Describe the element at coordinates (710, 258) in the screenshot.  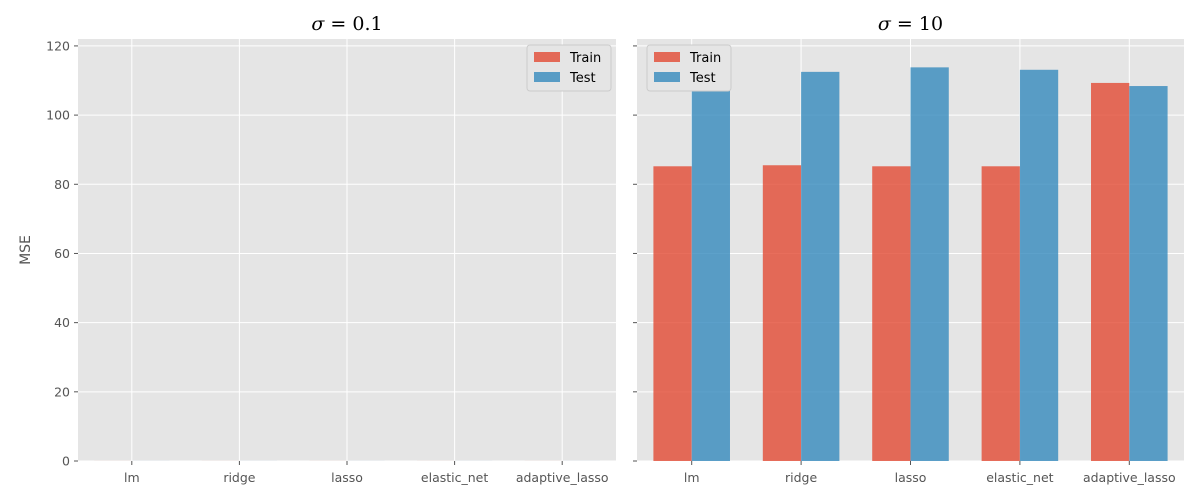
I see `bar-test-lm` at that location.